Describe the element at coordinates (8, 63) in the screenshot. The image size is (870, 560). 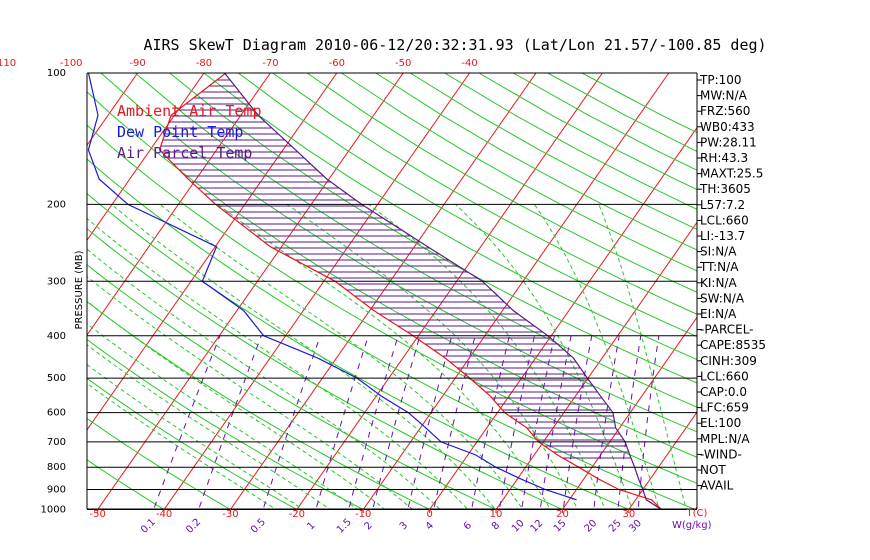
I see `top-temp-tick-label: -110` at that location.